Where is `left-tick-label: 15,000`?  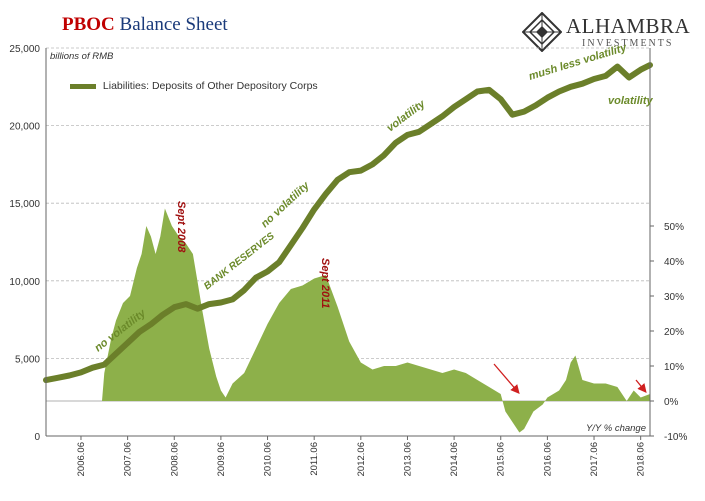
left-tick-label: 15,000 is located at coordinates (24, 204).